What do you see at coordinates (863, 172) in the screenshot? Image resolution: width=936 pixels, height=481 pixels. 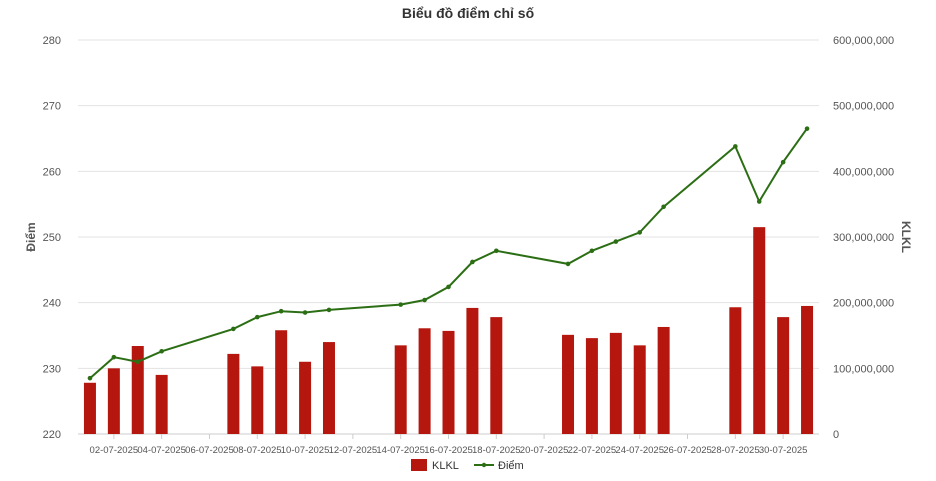 I see `y-right-tick-label: 400,000,000` at bounding box center [863, 172].